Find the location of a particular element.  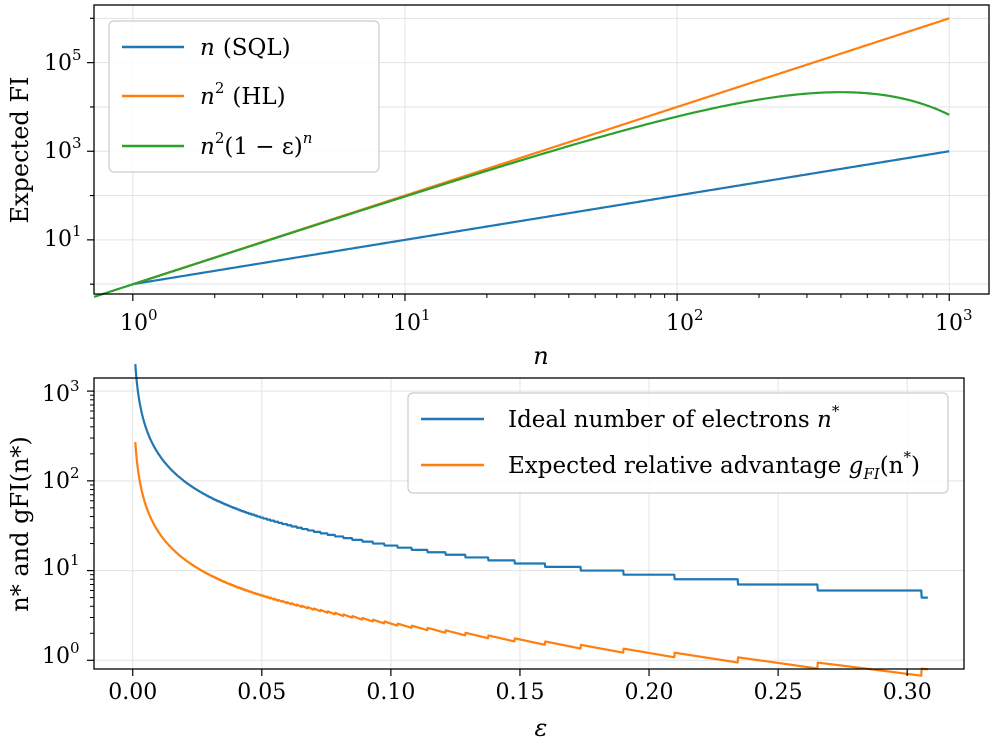

bottom-xlabel: ε is located at coordinates (541, 728).